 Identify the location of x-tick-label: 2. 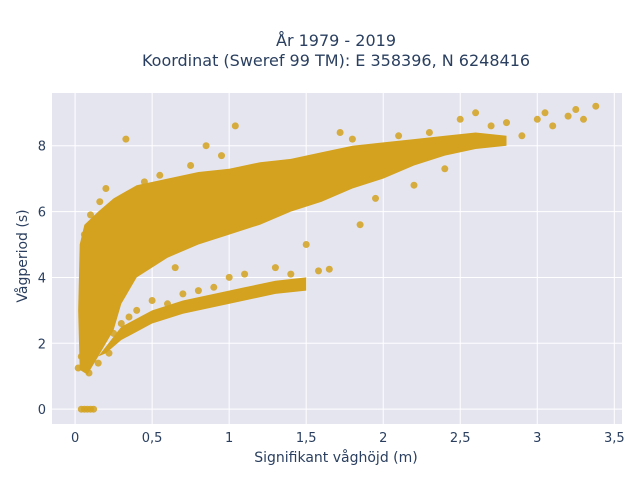
(383, 438).